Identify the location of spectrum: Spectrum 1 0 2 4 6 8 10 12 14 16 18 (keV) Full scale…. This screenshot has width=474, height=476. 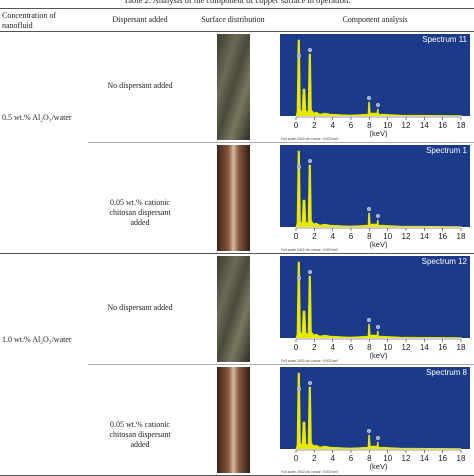
(375, 198).